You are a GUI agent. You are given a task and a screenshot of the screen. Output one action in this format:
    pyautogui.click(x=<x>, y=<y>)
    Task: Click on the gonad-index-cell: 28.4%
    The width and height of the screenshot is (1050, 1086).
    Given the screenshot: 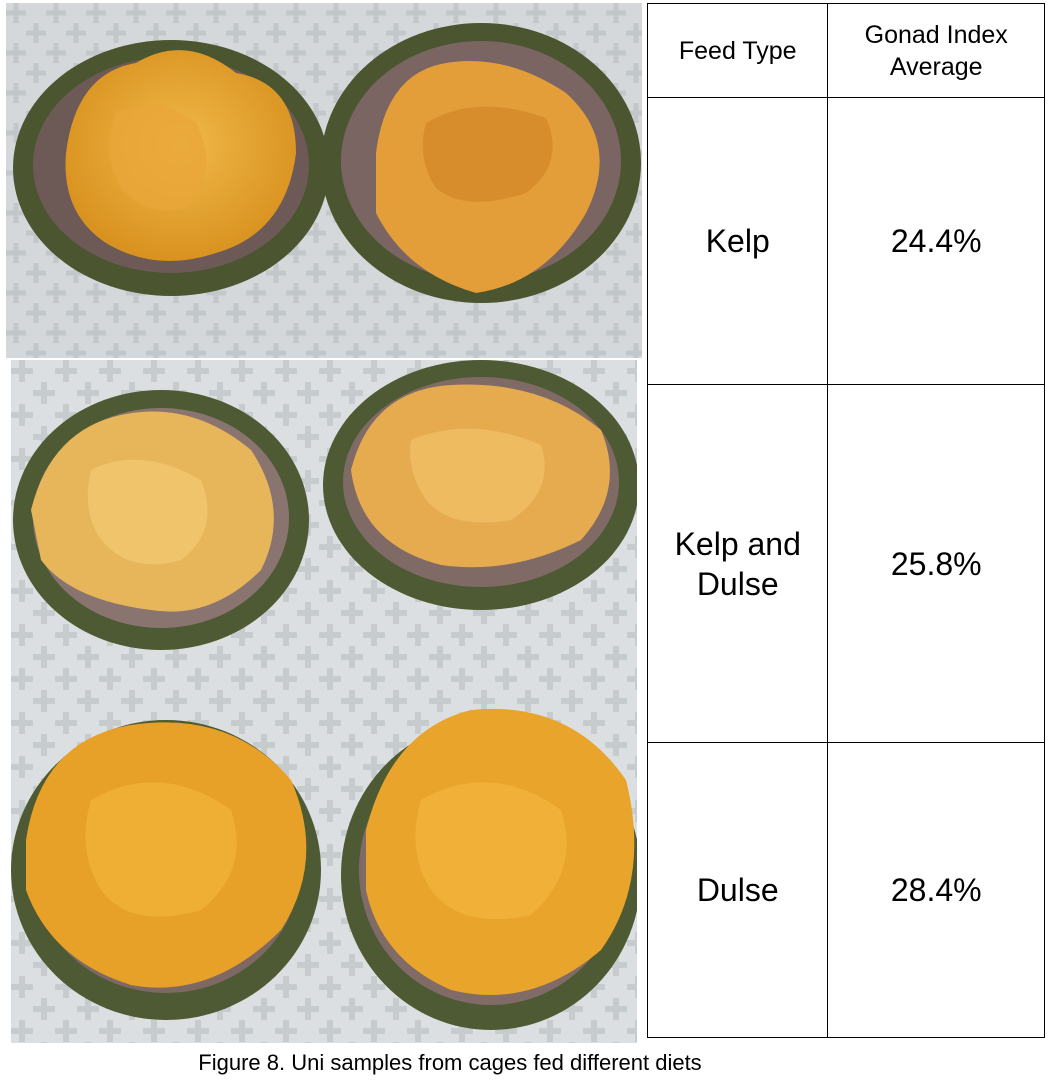 What is the action you would take?
    pyautogui.click(x=936, y=890)
    